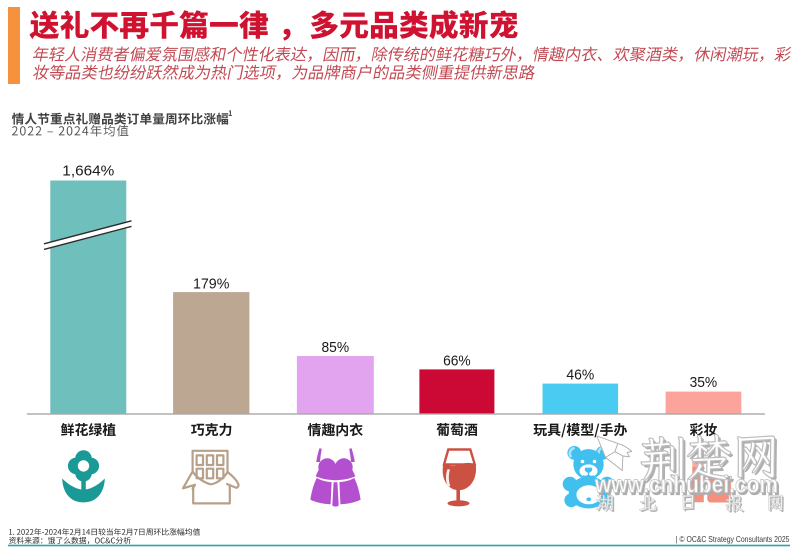  I want to click on svg-text: 85%, so click(336, 348).